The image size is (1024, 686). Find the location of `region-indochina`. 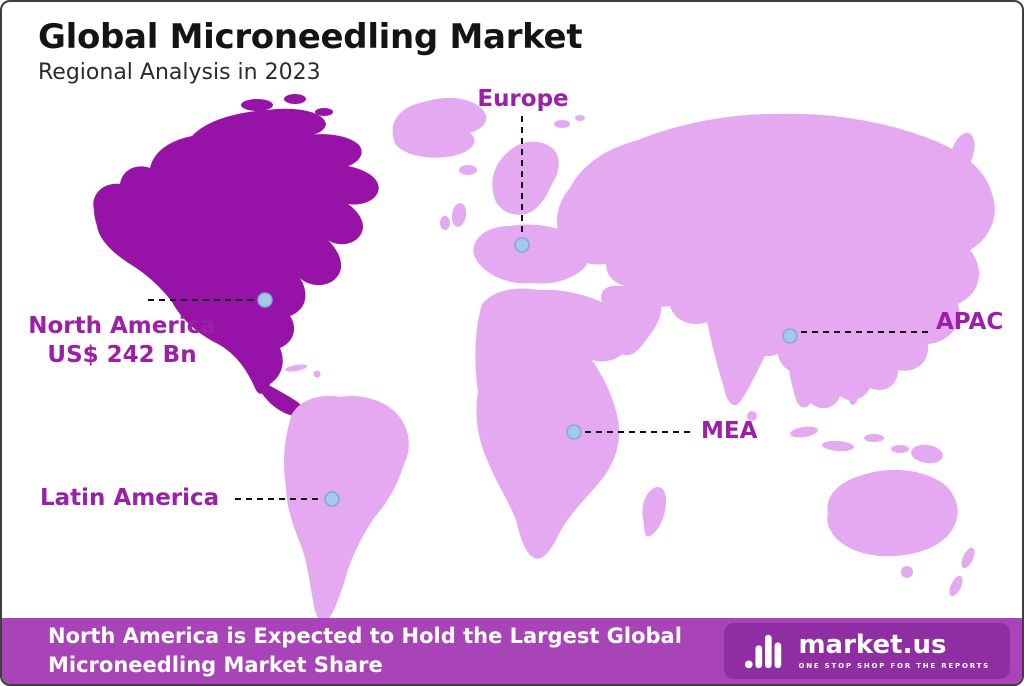

region-indochina is located at coordinates (807, 373).